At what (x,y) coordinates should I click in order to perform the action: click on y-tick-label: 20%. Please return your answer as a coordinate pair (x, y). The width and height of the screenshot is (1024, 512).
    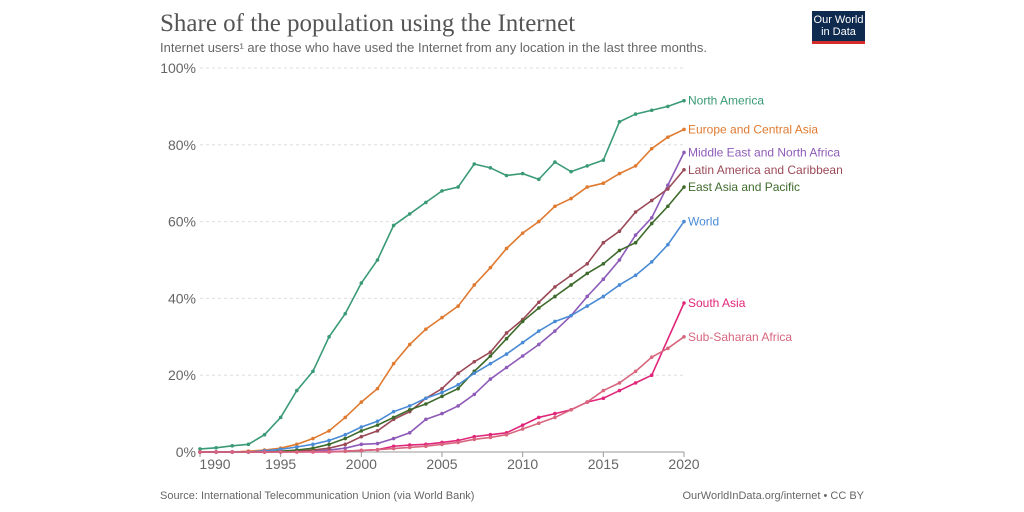
    Looking at the image, I should click on (182, 375).